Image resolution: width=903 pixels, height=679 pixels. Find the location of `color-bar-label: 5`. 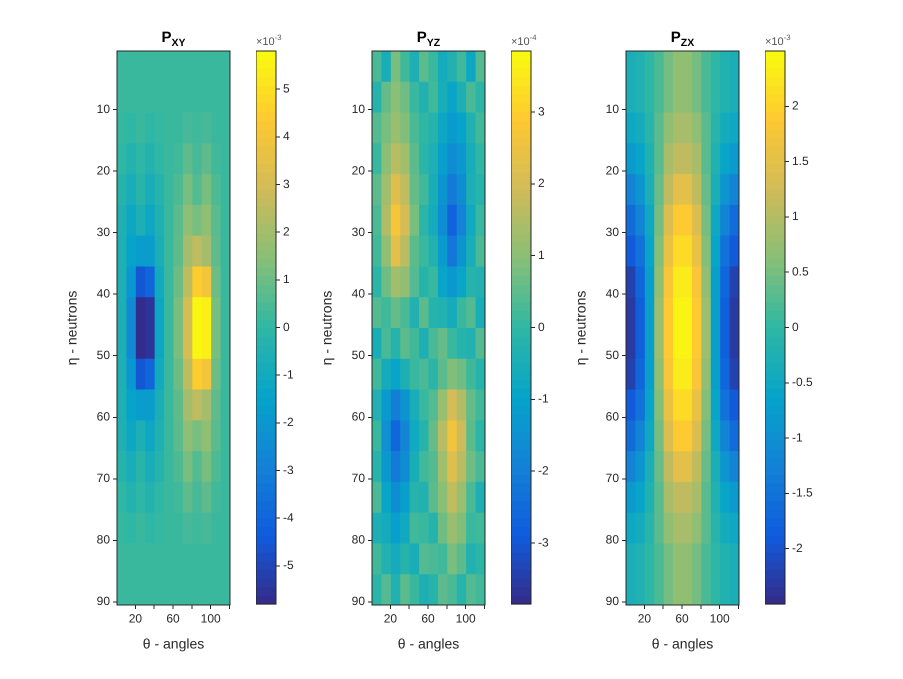

color-bar-label: 5 is located at coordinates (286, 88).